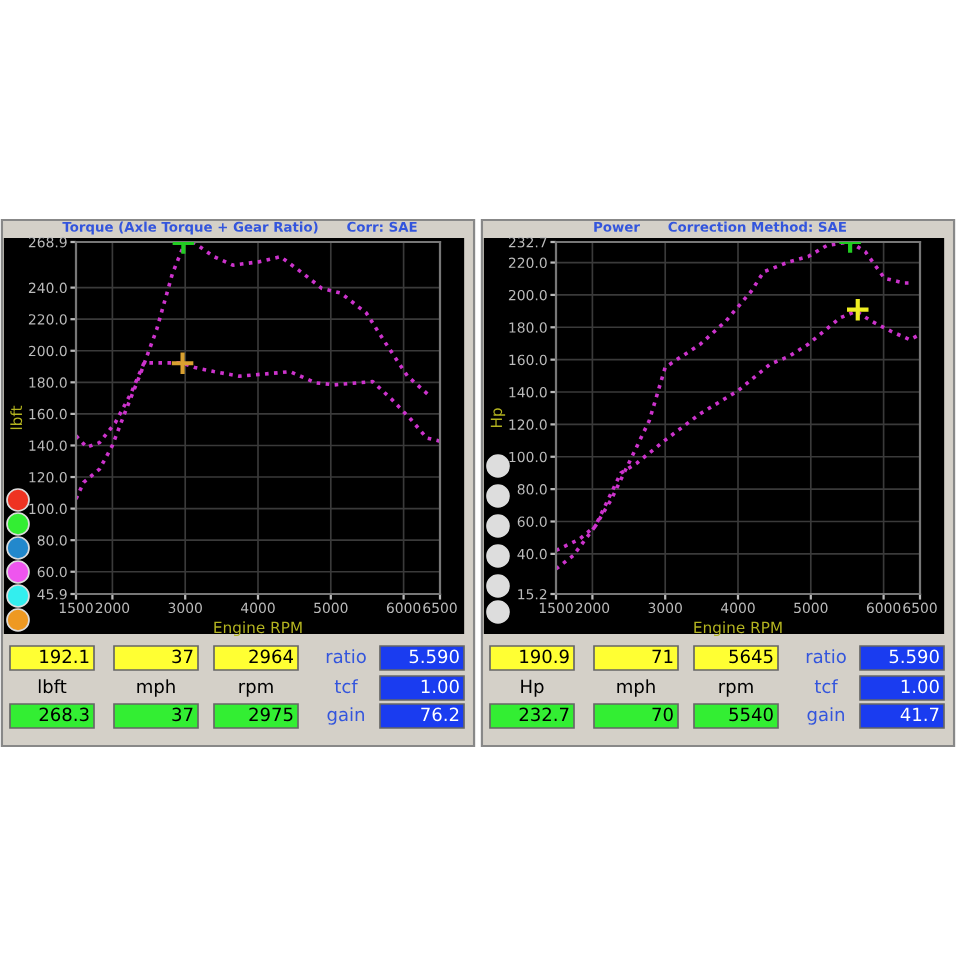 The height and width of the screenshot is (960, 960). What do you see at coordinates (751, 656) in the screenshot?
I see `text: 5645` at bounding box center [751, 656].